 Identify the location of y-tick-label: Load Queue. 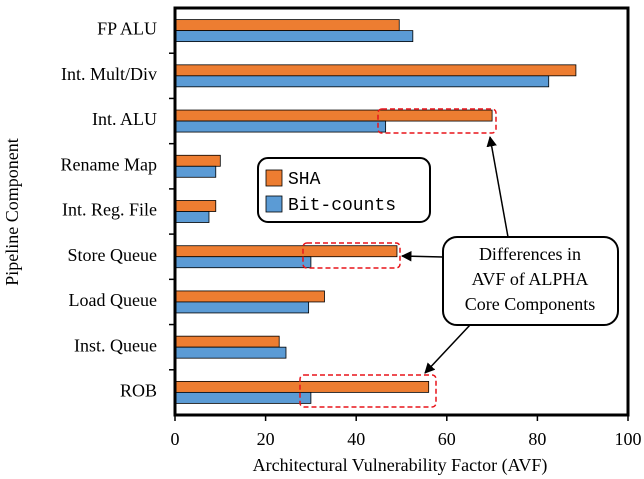
(113, 300).